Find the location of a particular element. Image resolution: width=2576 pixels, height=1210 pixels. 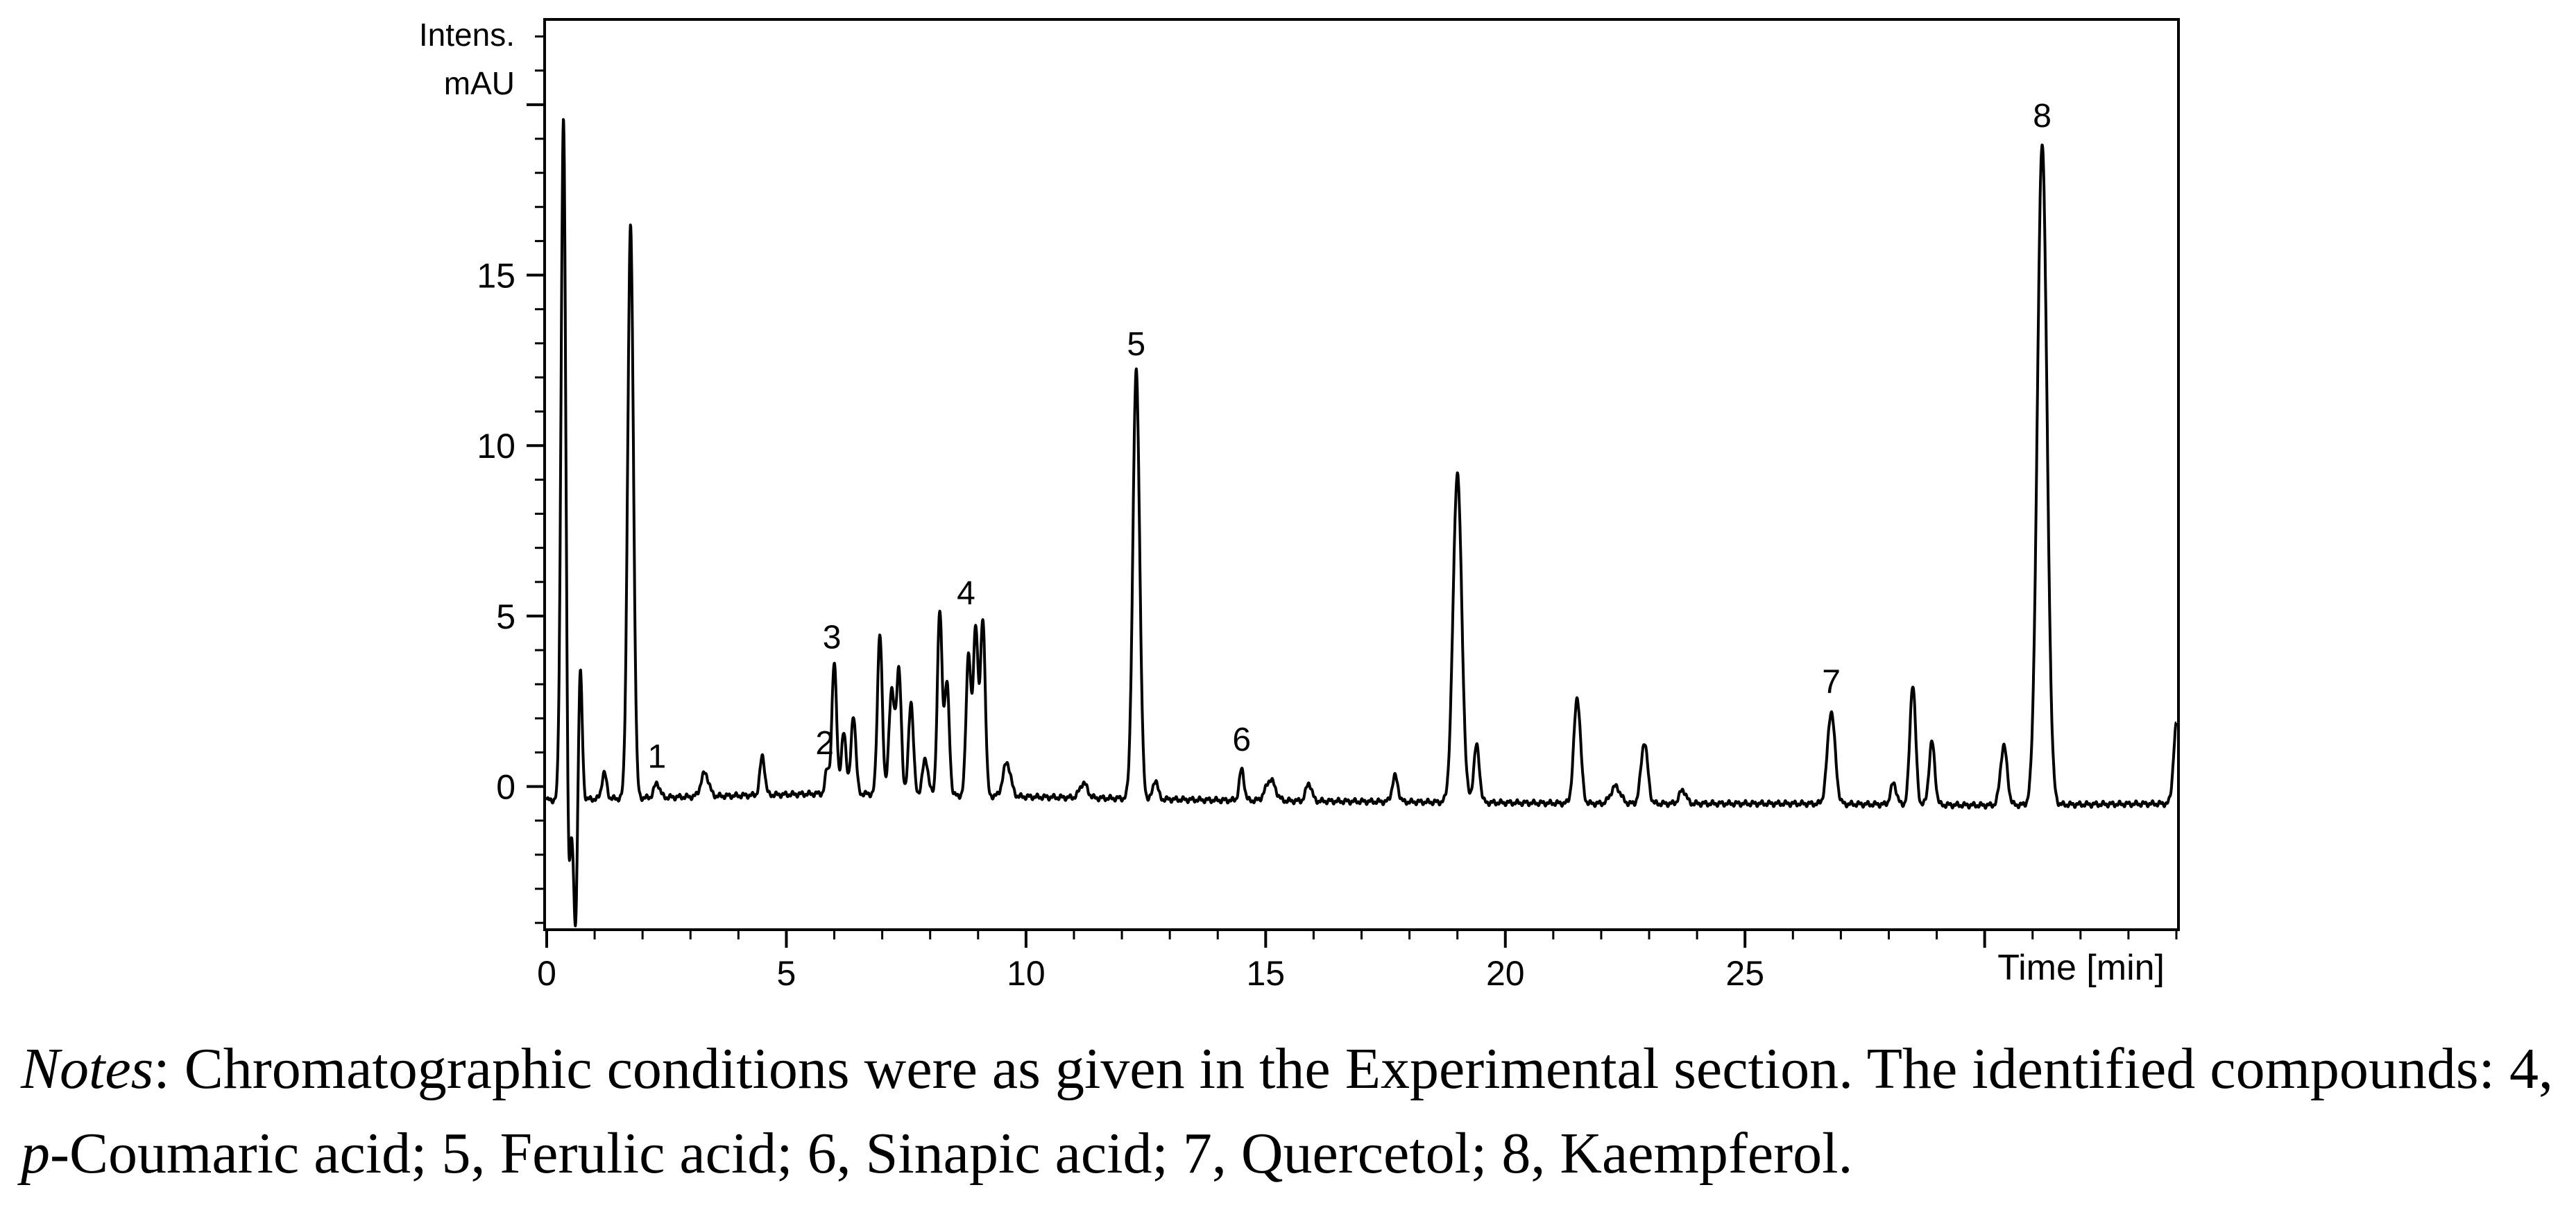

x-axis-label: Time [min] is located at coordinates (2081, 968).